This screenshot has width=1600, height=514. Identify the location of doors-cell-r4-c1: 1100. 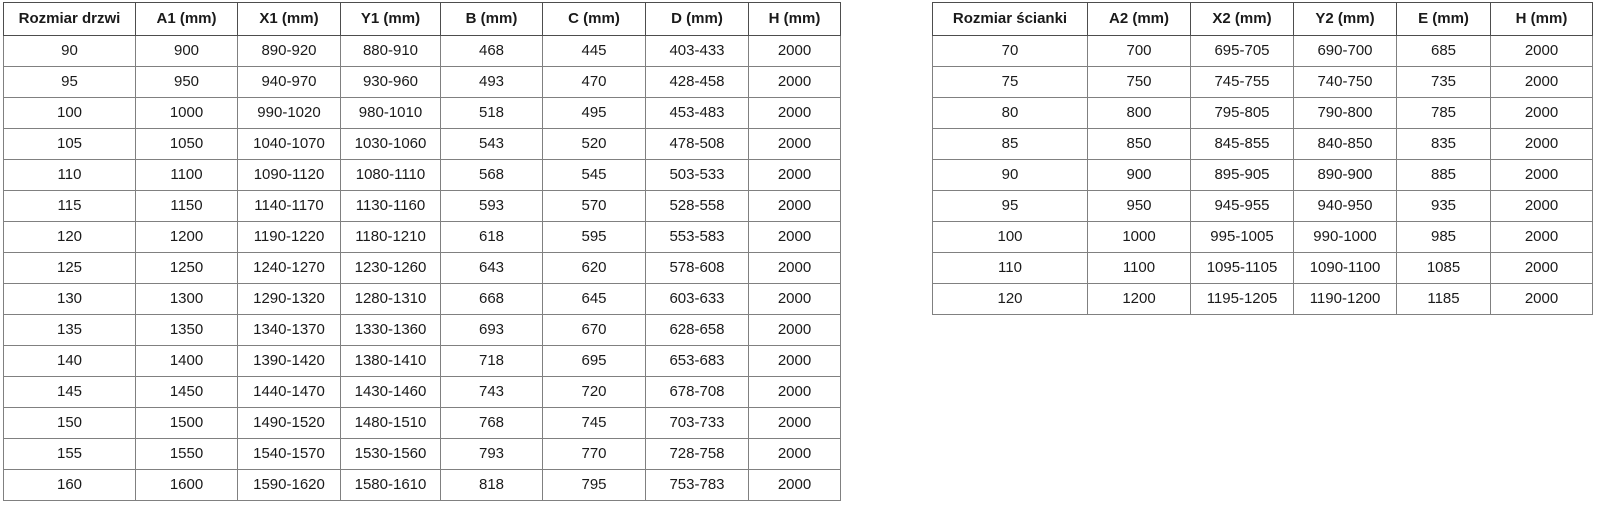
(186, 175).